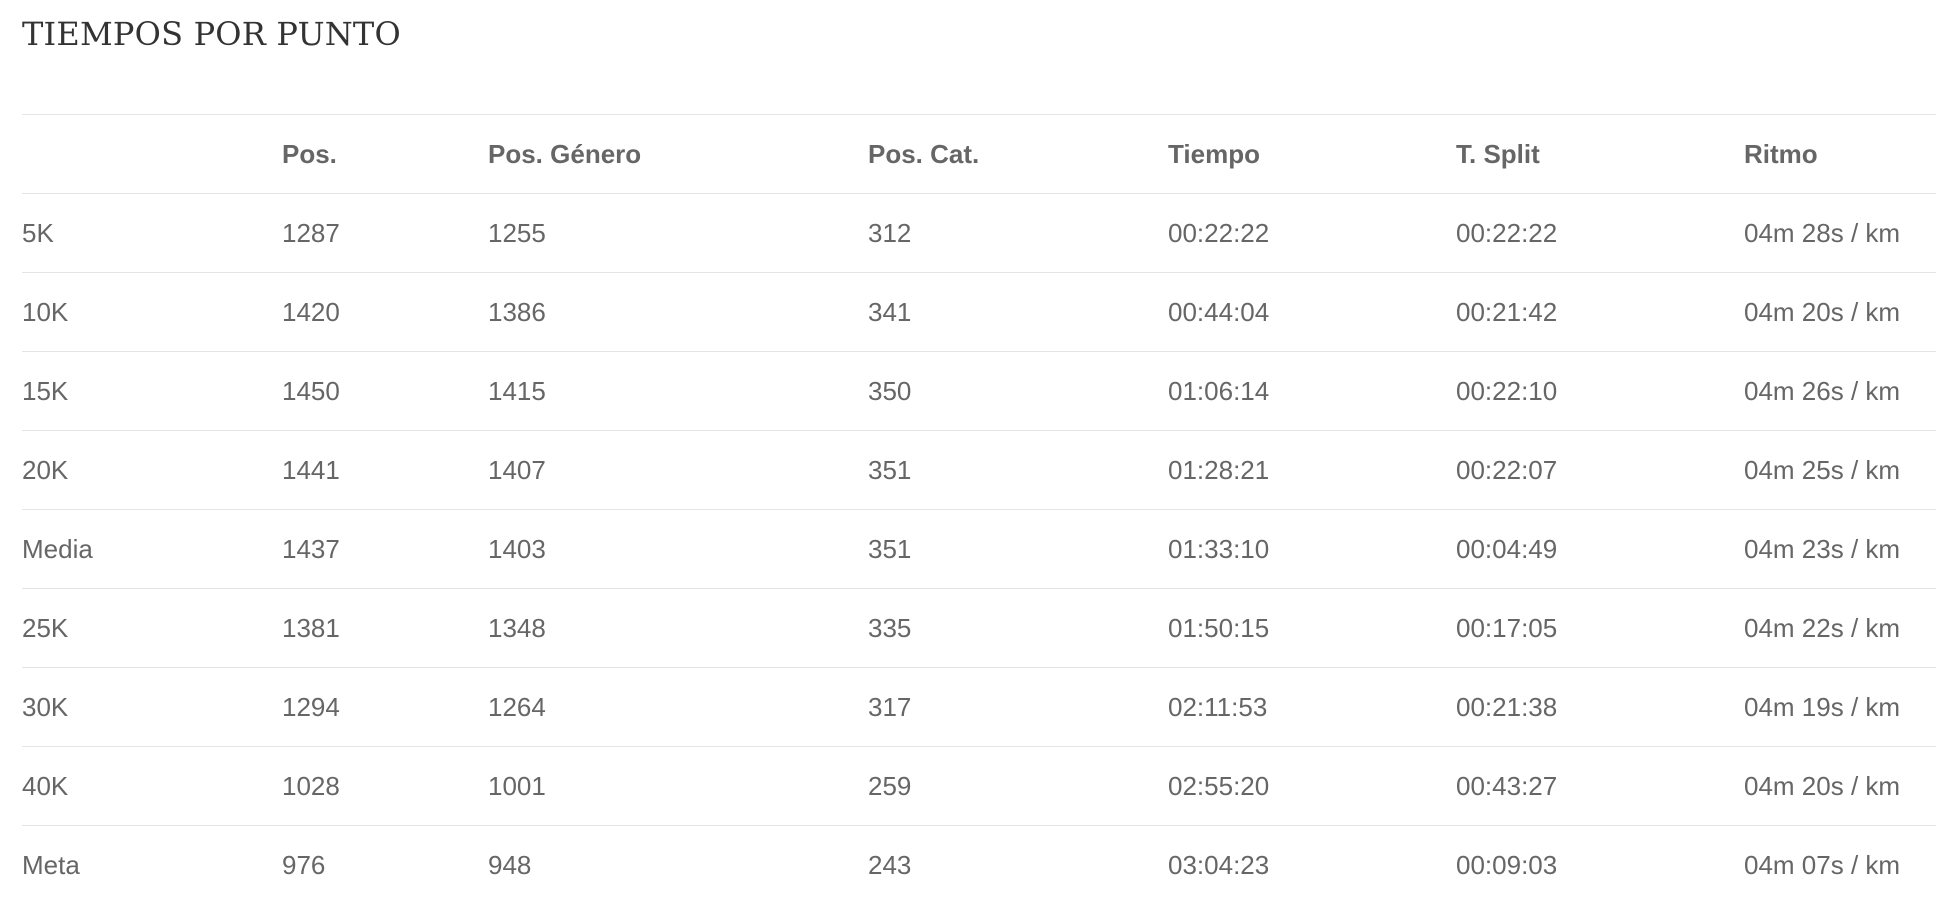 The image size is (1936, 904). What do you see at coordinates (1600, 312) in the screenshot?
I see `split-time-cell: 00:21:42` at bounding box center [1600, 312].